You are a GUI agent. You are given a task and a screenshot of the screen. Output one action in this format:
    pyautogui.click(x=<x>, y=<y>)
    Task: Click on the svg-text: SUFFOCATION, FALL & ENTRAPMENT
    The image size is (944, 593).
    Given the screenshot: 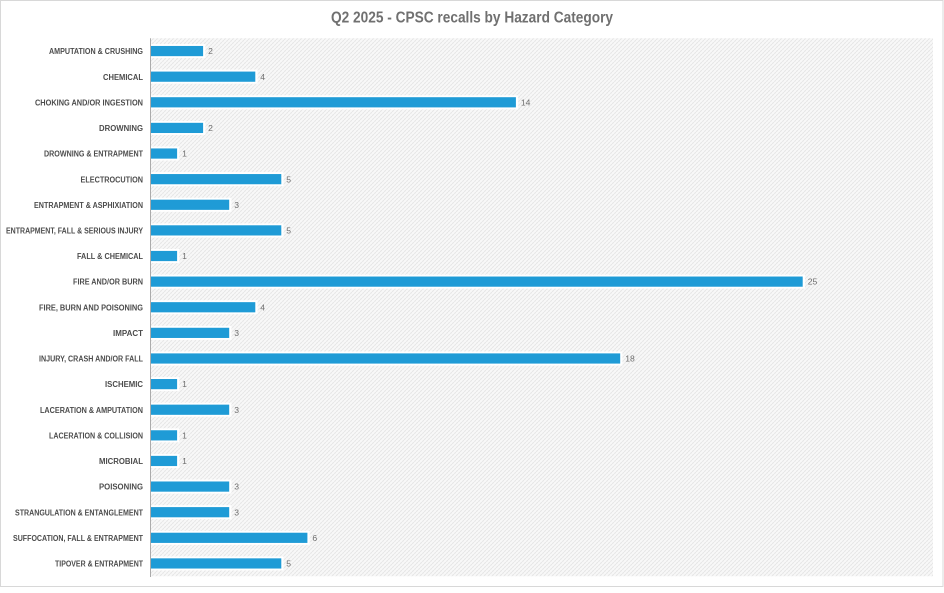 What is the action you would take?
    pyautogui.click(x=78, y=538)
    